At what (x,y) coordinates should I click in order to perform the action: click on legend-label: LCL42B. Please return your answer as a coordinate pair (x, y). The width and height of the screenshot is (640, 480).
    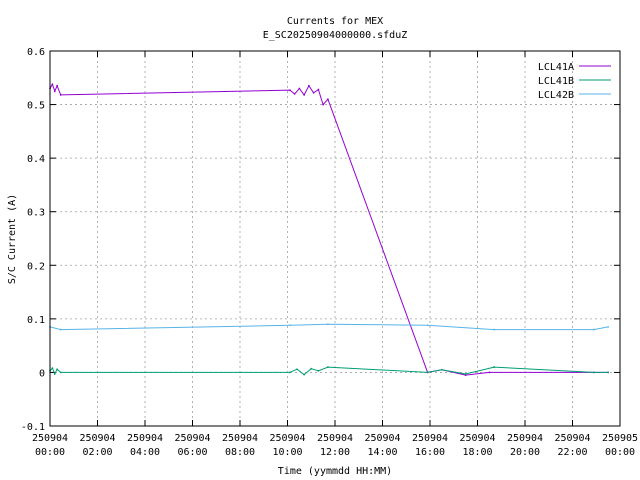
    Looking at the image, I should click on (556, 95).